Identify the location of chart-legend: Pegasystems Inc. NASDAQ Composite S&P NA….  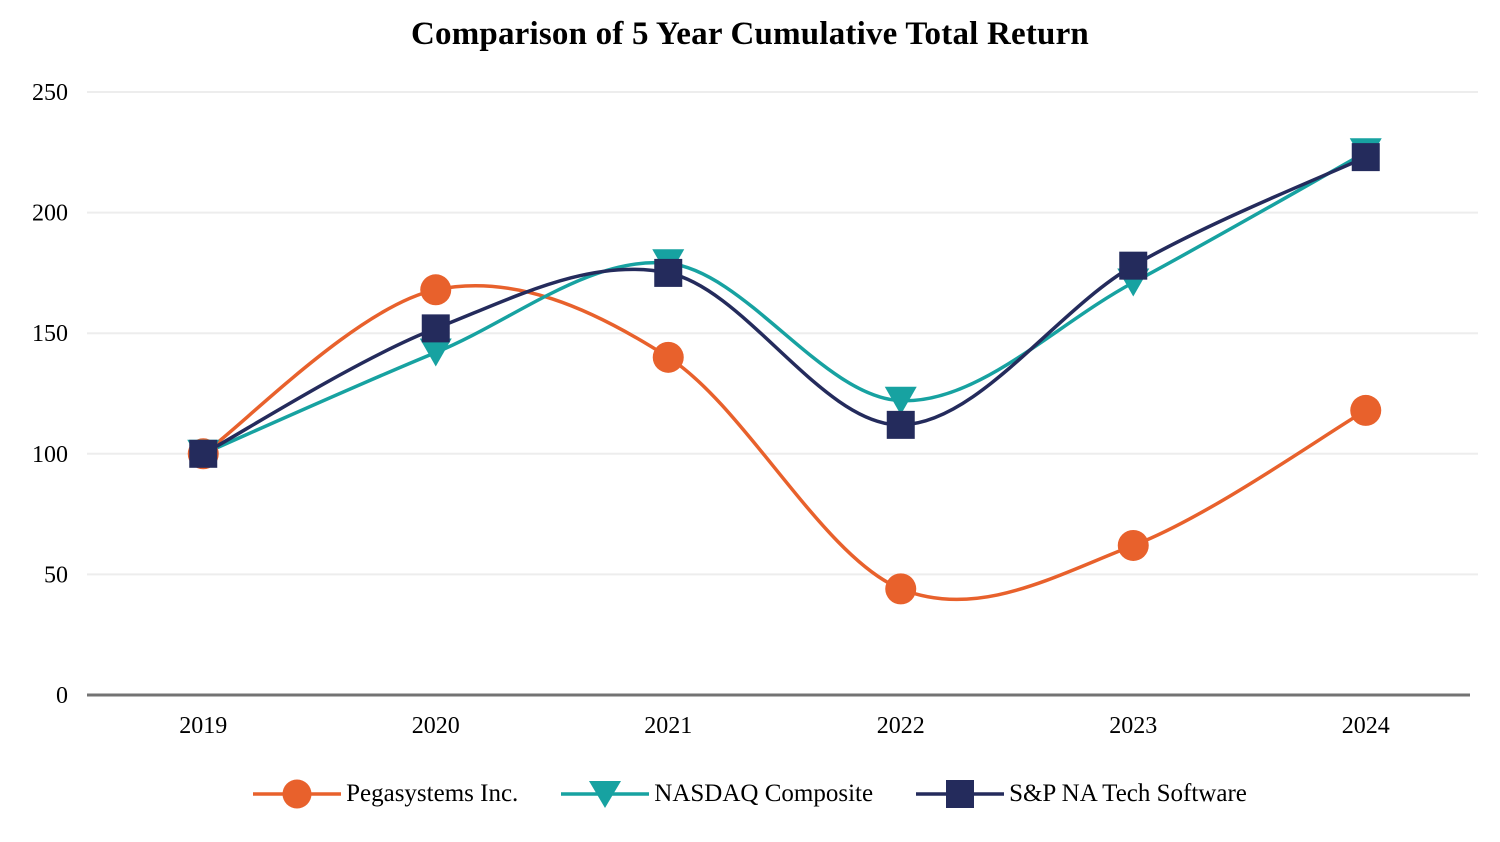
(750, 794).